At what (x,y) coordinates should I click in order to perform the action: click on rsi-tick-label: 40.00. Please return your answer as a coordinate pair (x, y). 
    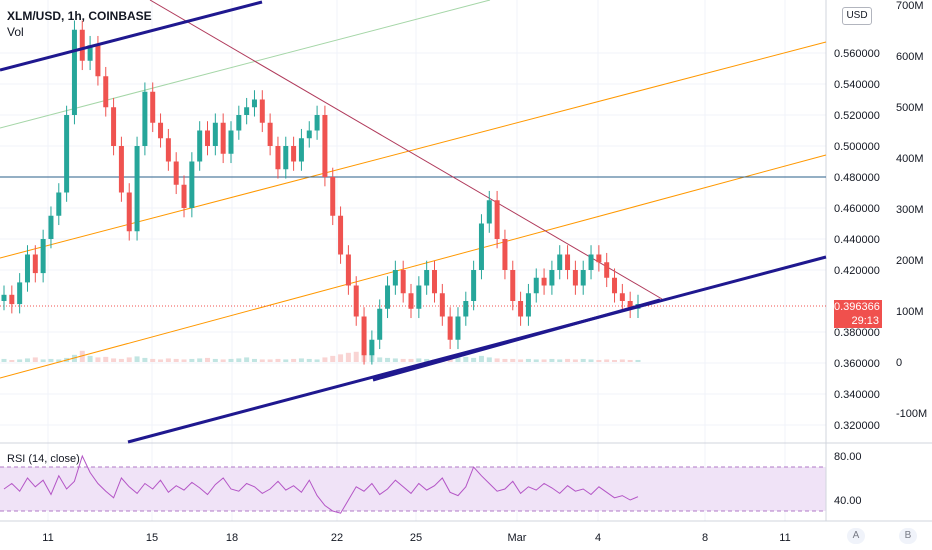
    Looking at the image, I should click on (848, 501).